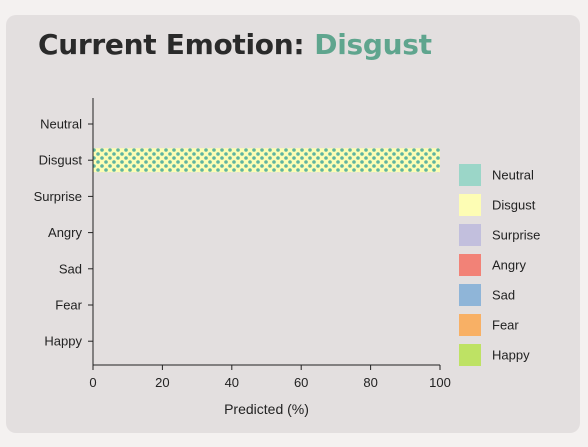 Image resolution: width=588 pixels, height=447 pixels. What do you see at coordinates (70, 268) in the screenshot?
I see `y-tick-label-sad: Sad` at bounding box center [70, 268].